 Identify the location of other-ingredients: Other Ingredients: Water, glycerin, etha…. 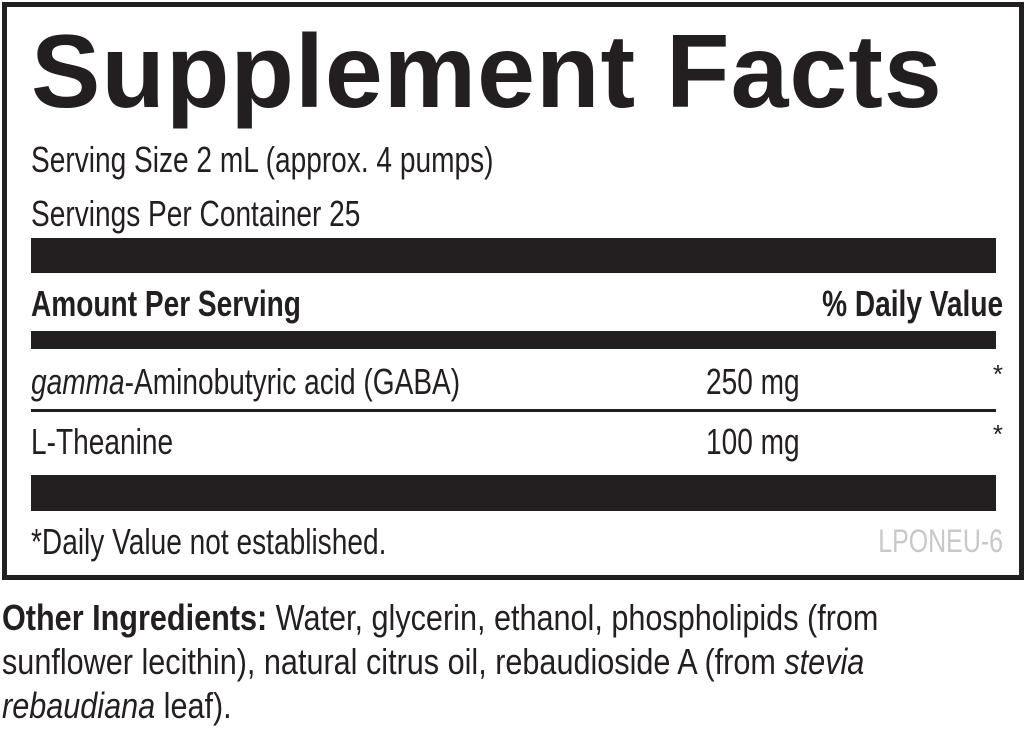
(440, 661).